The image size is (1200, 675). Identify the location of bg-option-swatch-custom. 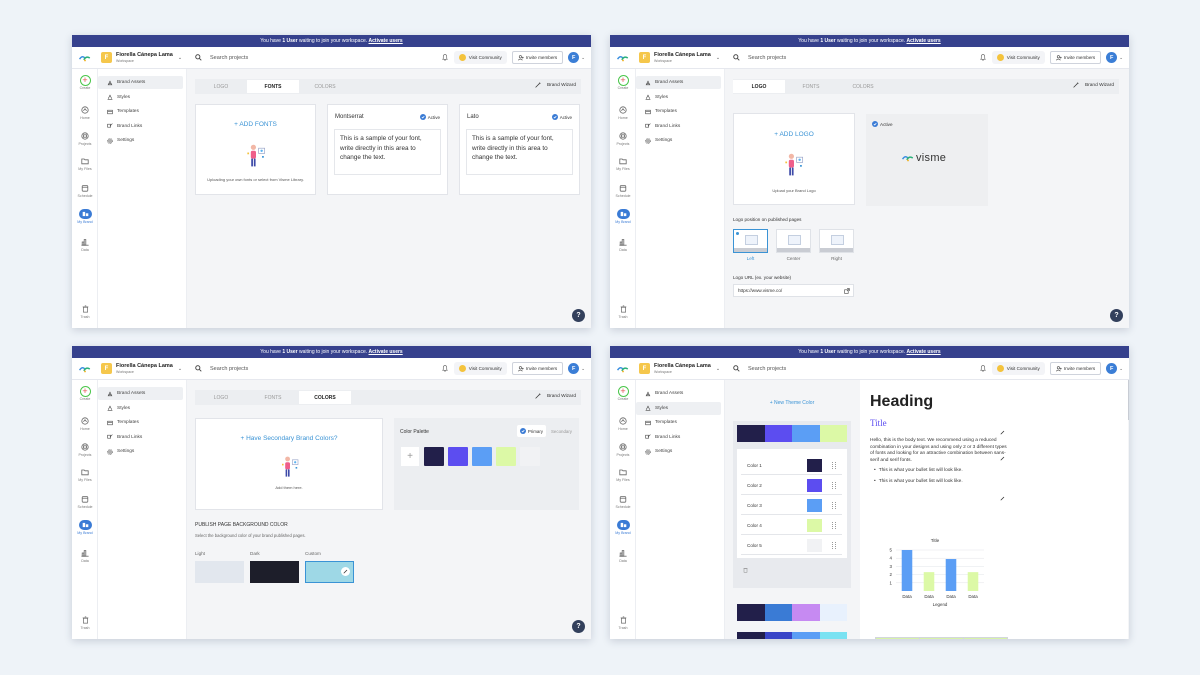
(329, 572).